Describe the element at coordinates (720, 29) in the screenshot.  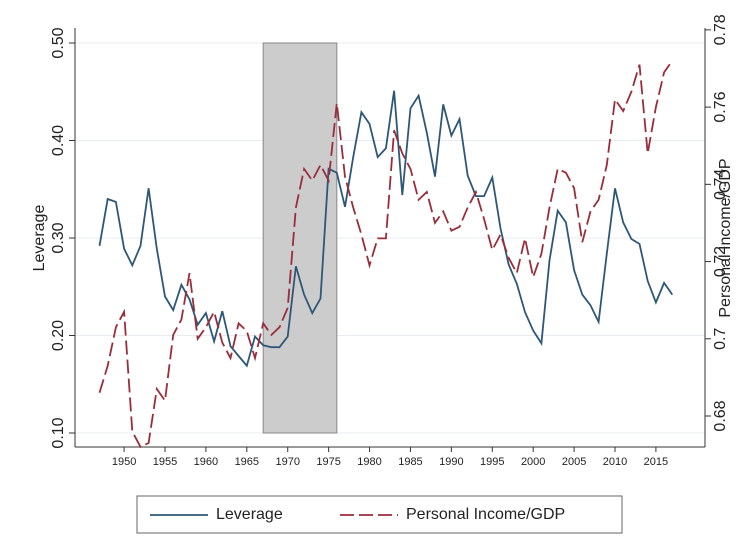
I see `y2-tick-label: 0.78` at that location.